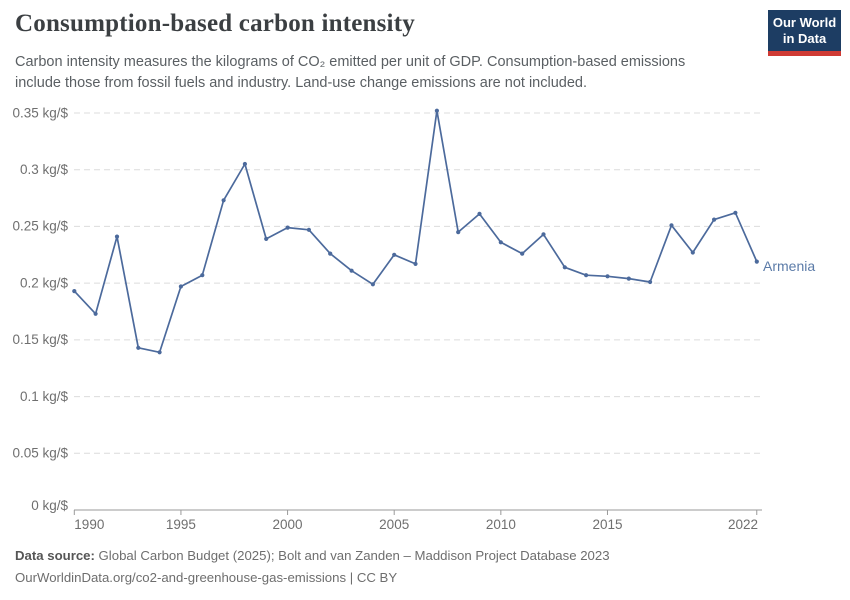  What do you see at coordinates (743, 524) in the screenshot?
I see `x-axis-label: 2022` at bounding box center [743, 524].